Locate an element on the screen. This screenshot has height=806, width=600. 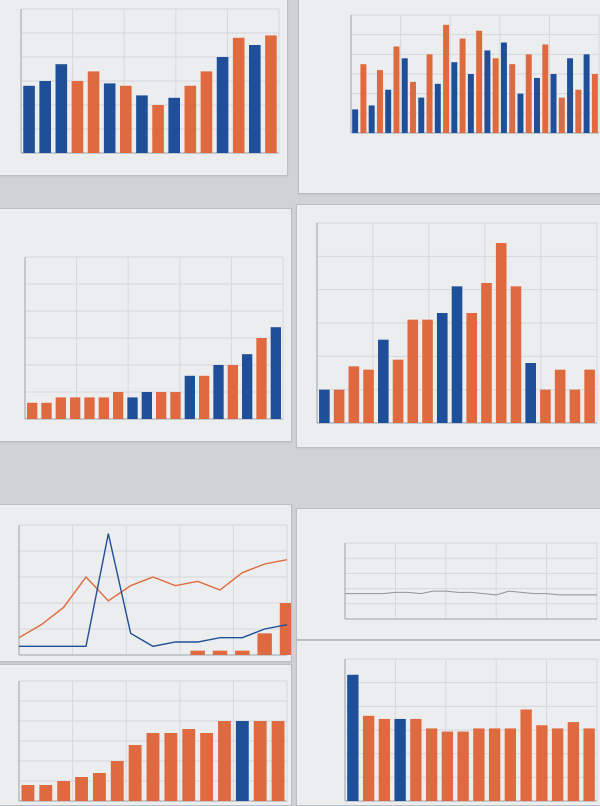
chart-panel-top-right is located at coordinates (449, 97).